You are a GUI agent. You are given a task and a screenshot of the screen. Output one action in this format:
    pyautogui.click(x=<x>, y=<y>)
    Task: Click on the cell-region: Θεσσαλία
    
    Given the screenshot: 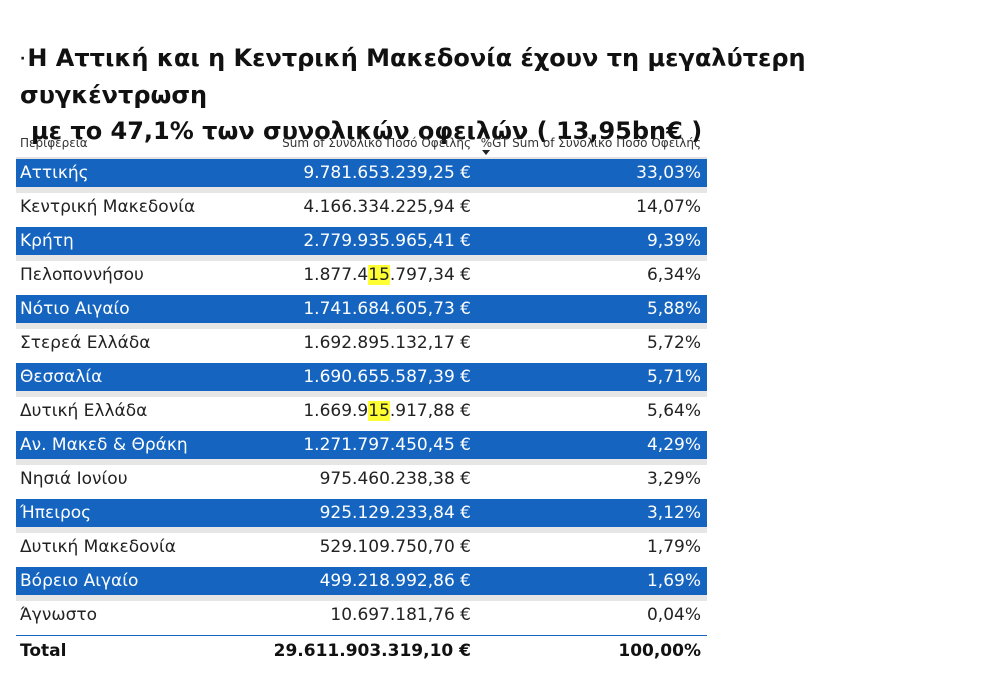 What is the action you would take?
    pyautogui.click(x=61, y=377)
    